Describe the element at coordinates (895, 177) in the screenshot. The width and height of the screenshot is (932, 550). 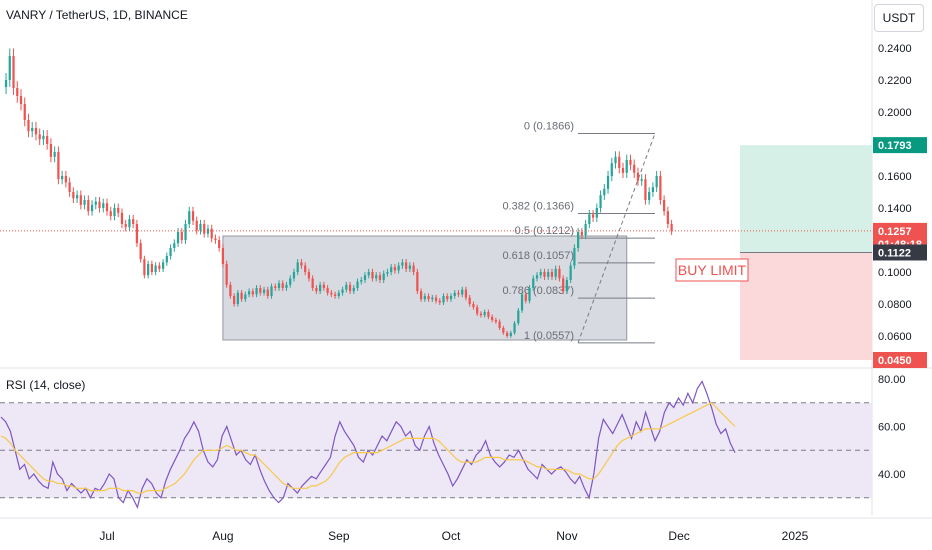
I see `price-tick-label: 0.1600` at that location.